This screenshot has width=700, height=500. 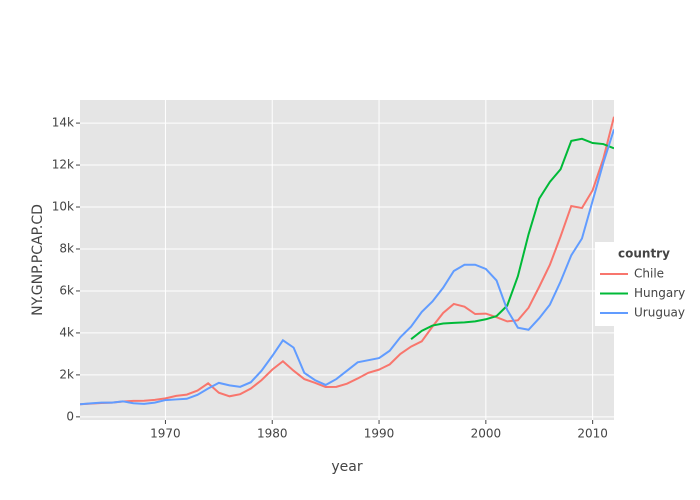 What do you see at coordinates (379, 434) in the screenshot?
I see `x-tick-label: 1990` at bounding box center [379, 434].